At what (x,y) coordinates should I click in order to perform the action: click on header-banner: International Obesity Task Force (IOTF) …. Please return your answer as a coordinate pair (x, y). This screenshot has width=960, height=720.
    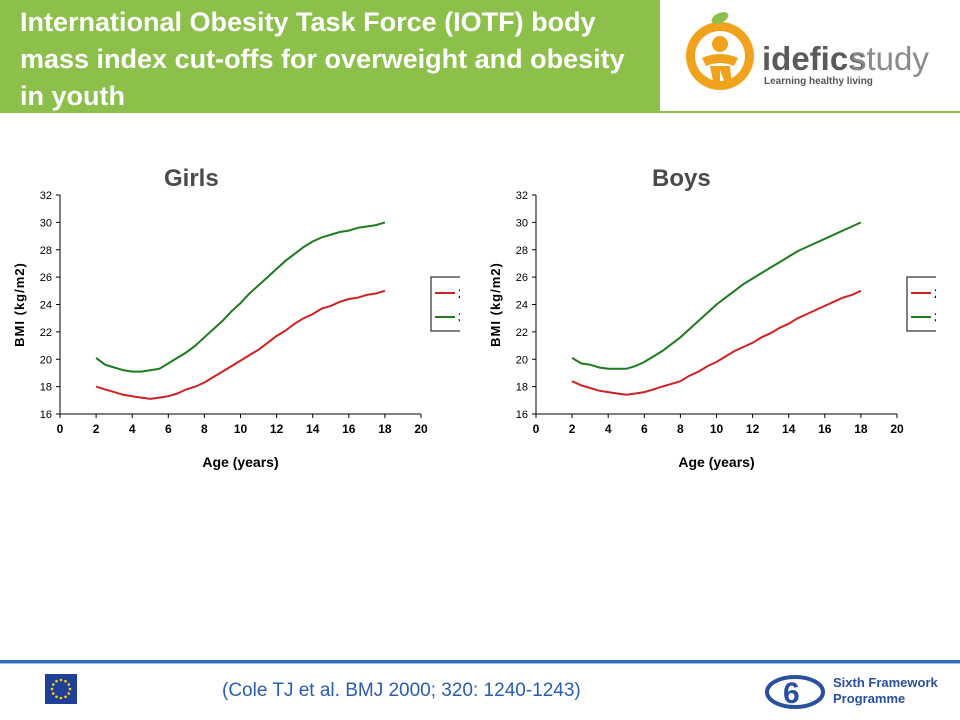
    Looking at the image, I should click on (330, 56).